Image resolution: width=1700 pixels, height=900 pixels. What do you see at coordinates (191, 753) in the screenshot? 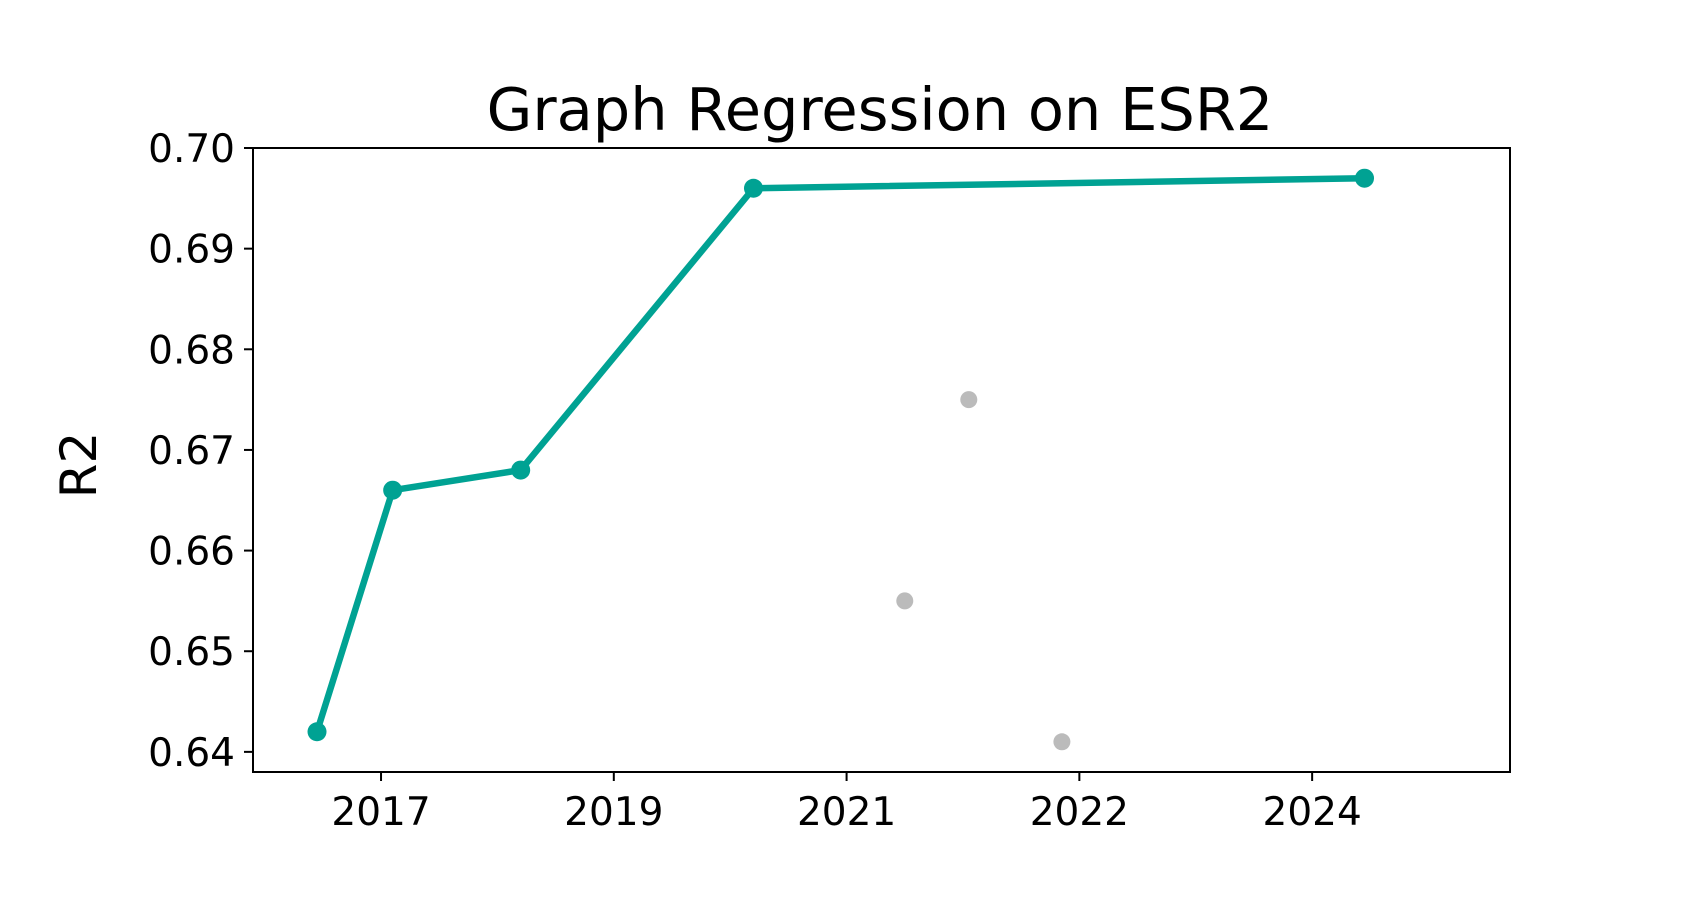
I see `y-tick-label-0: 0.64` at bounding box center [191, 753].